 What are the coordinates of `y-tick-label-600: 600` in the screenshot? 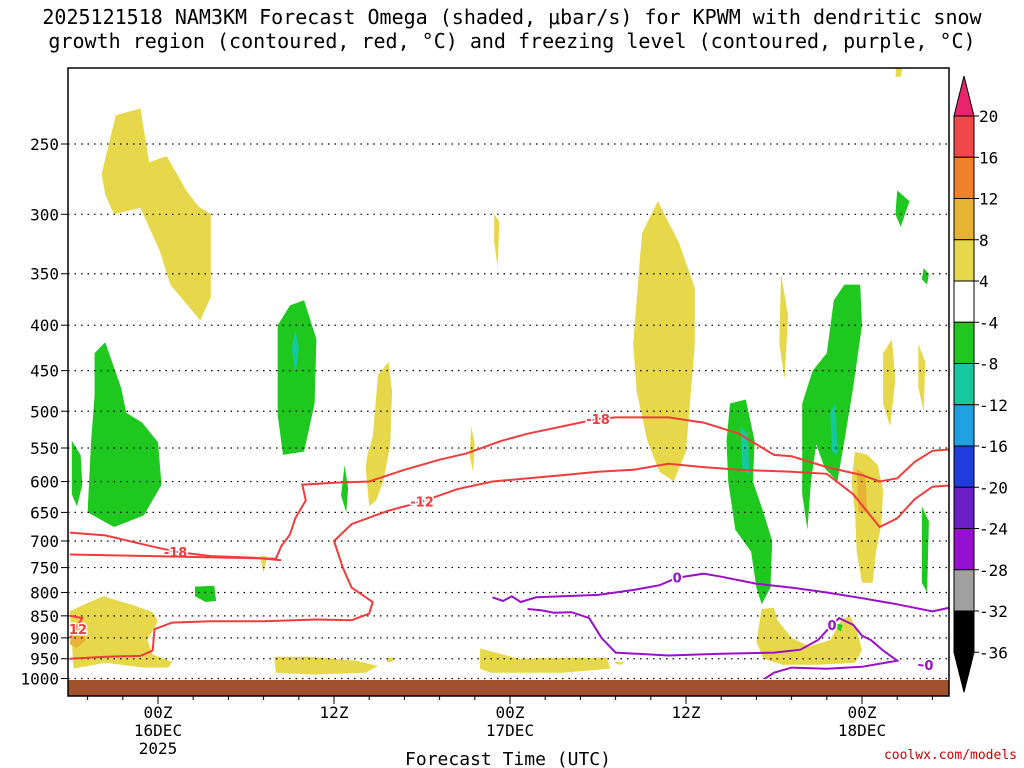 It's located at (44, 482).